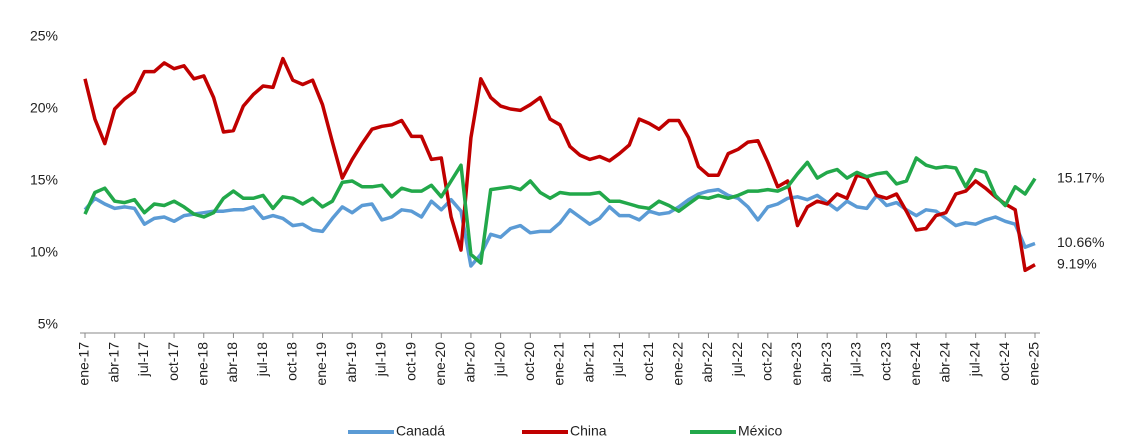  Describe the element at coordinates (113, 362) in the screenshot. I see `x-tick-label: abr-17` at that location.